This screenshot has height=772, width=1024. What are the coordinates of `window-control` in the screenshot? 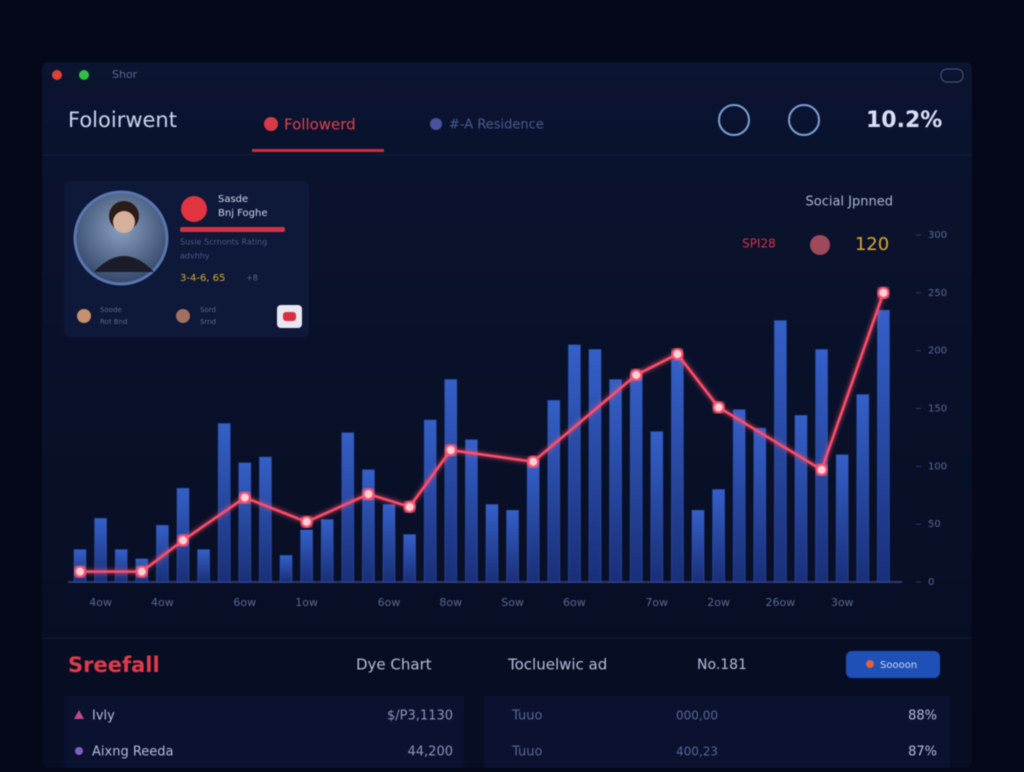 It's located at (952, 75).